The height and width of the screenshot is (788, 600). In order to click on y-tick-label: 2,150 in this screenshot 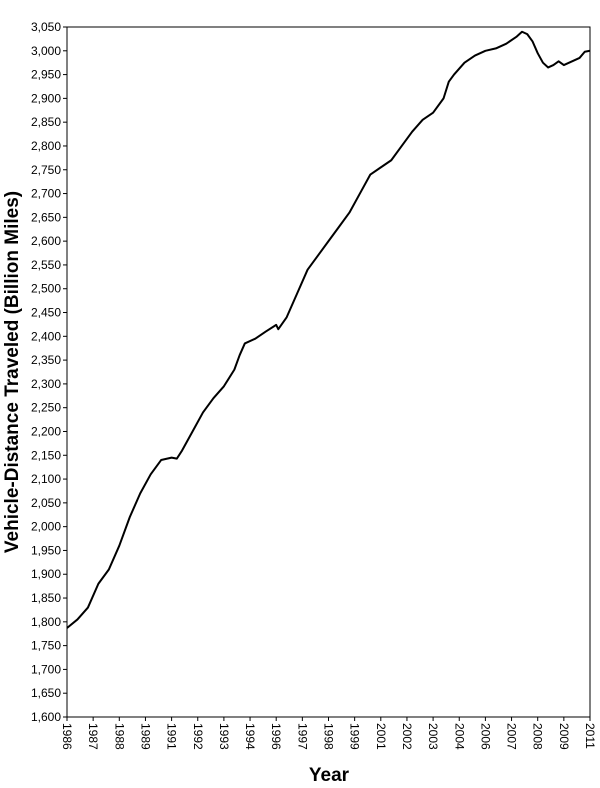, I will do `click(46, 455)`.